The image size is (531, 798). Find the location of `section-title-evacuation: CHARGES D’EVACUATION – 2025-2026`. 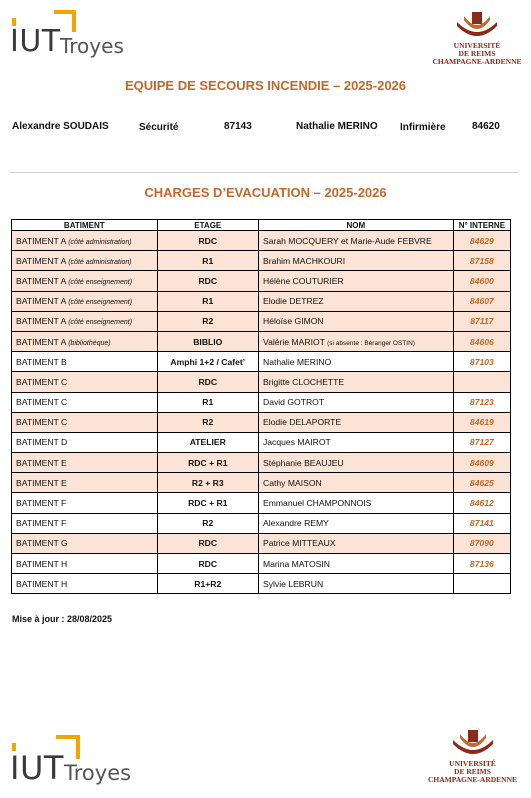

section-title-evacuation: CHARGES D’EVACUATION – 2025-2026 is located at coordinates (265, 192).